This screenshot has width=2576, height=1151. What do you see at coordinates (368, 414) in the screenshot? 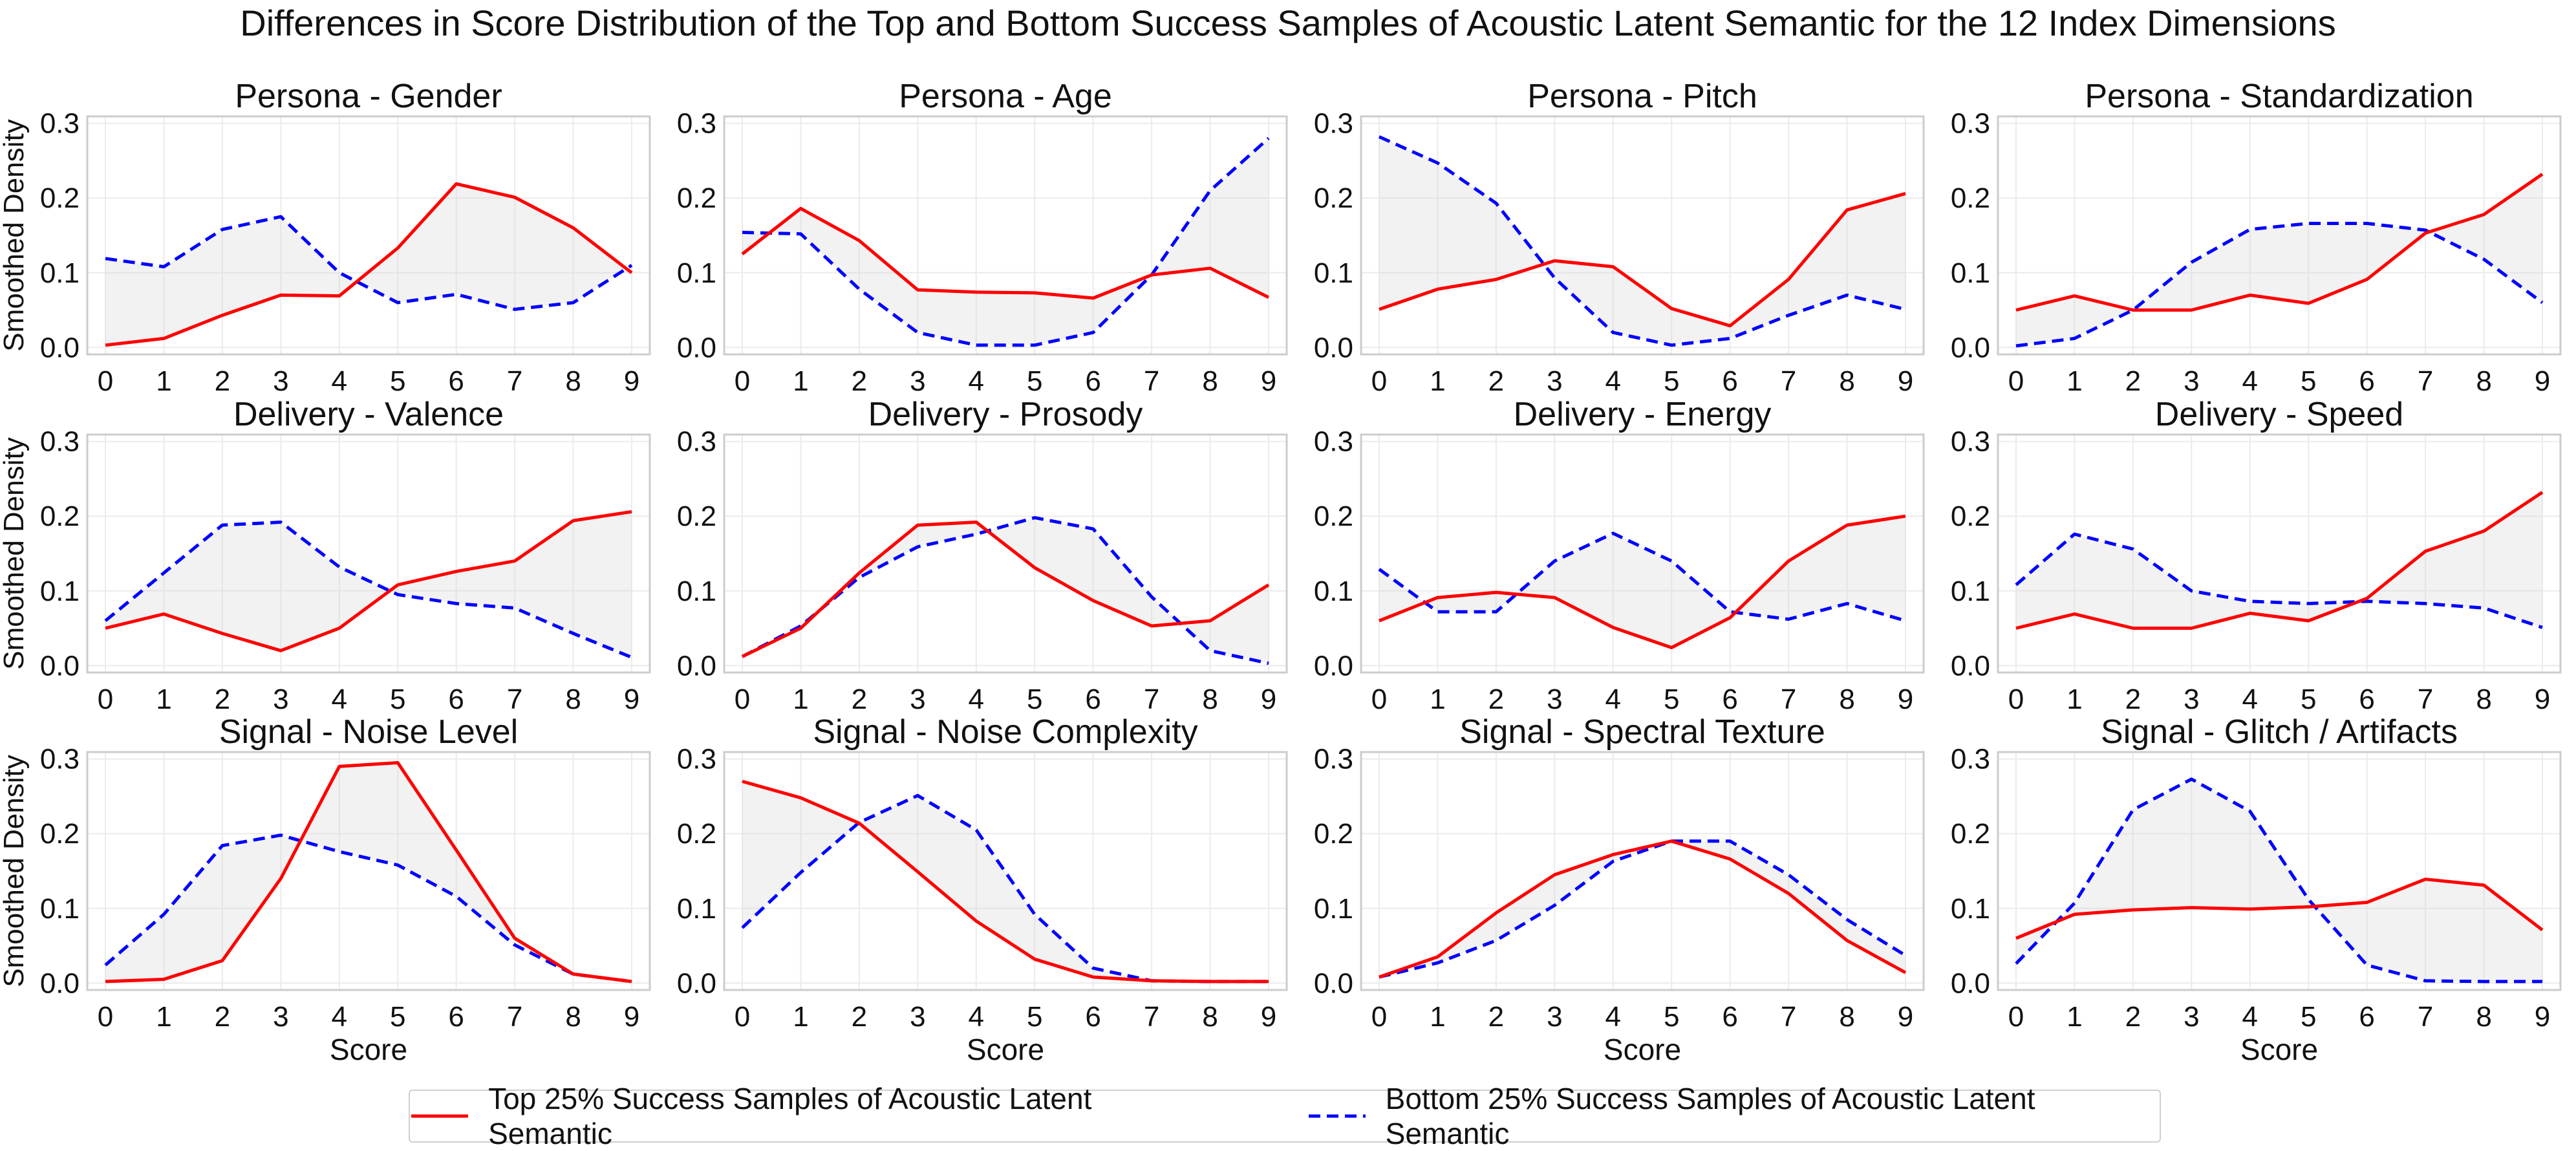
I see `subplot-title: Delivery - Valence` at bounding box center [368, 414].